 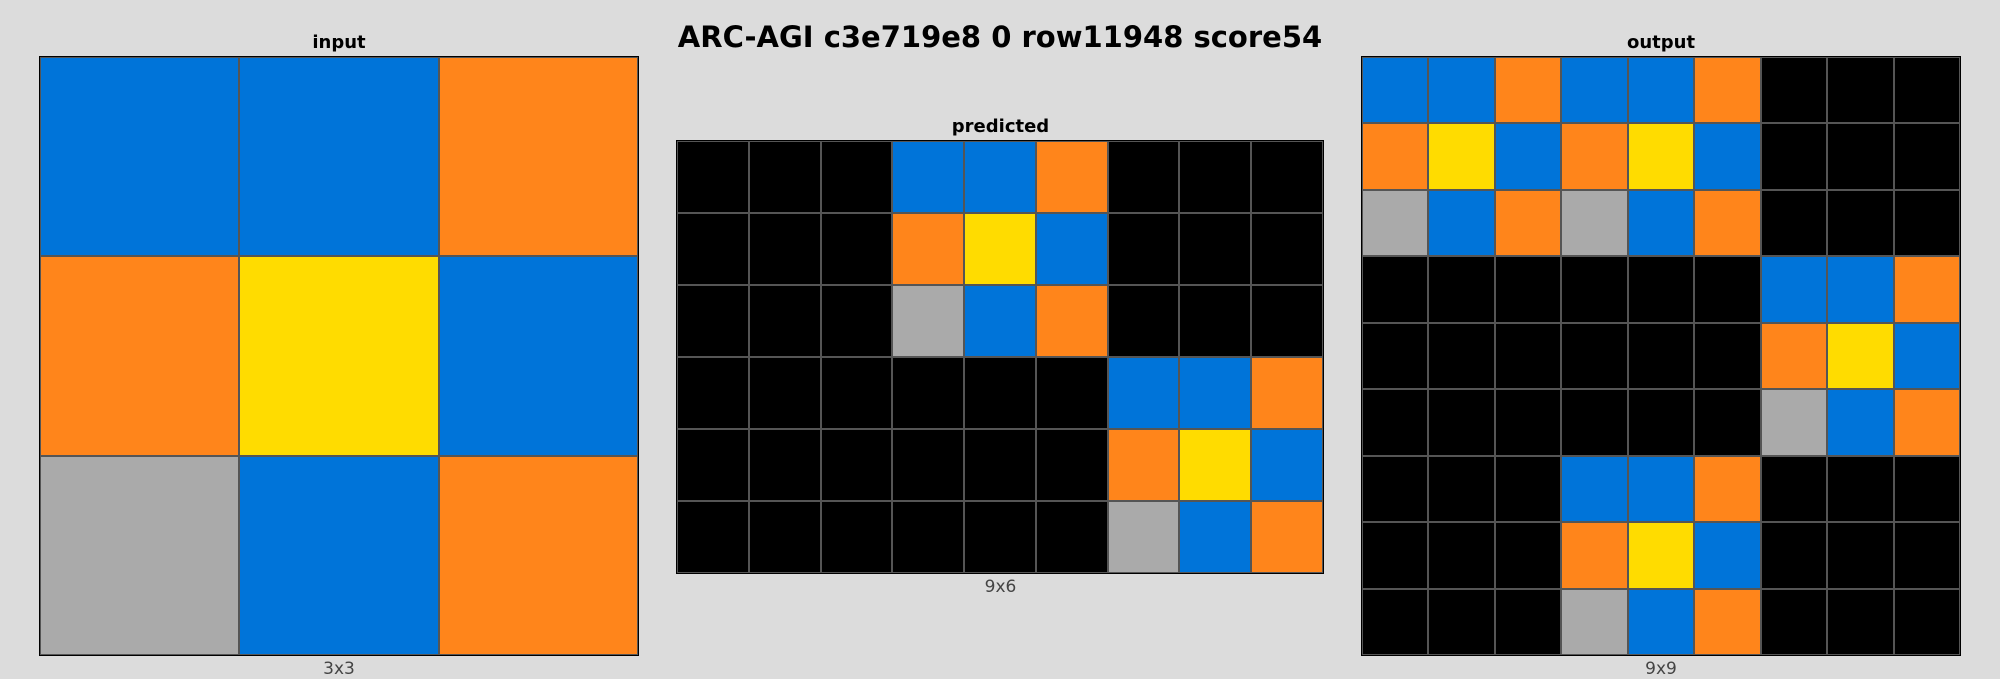 I want to click on output-cell-r5-c5, so click(x=1727, y=422).